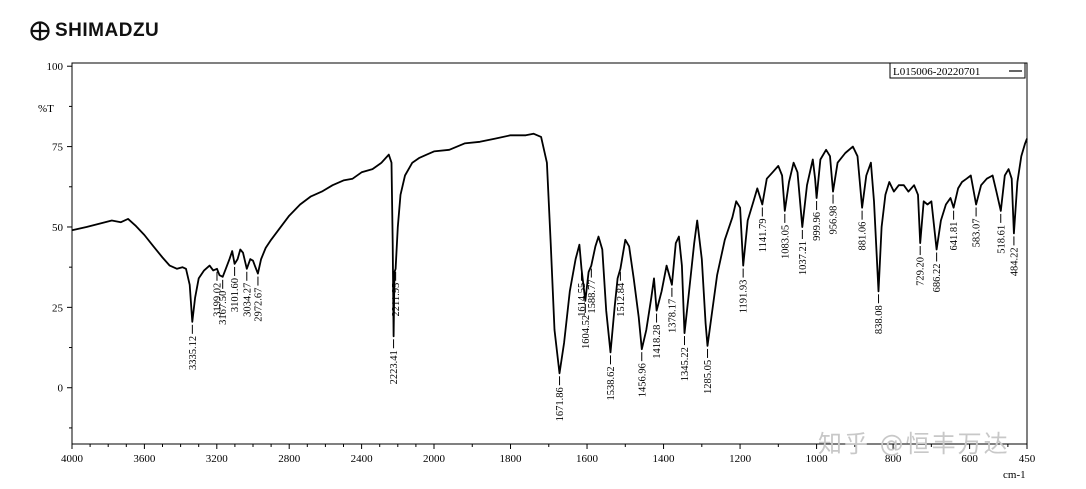 This screenshot has width=1086, height=489. What do you see at coordinates (817, 459) in the screenshot?
I see `x-tick-label: 1000` at bounding box center [817, 459].